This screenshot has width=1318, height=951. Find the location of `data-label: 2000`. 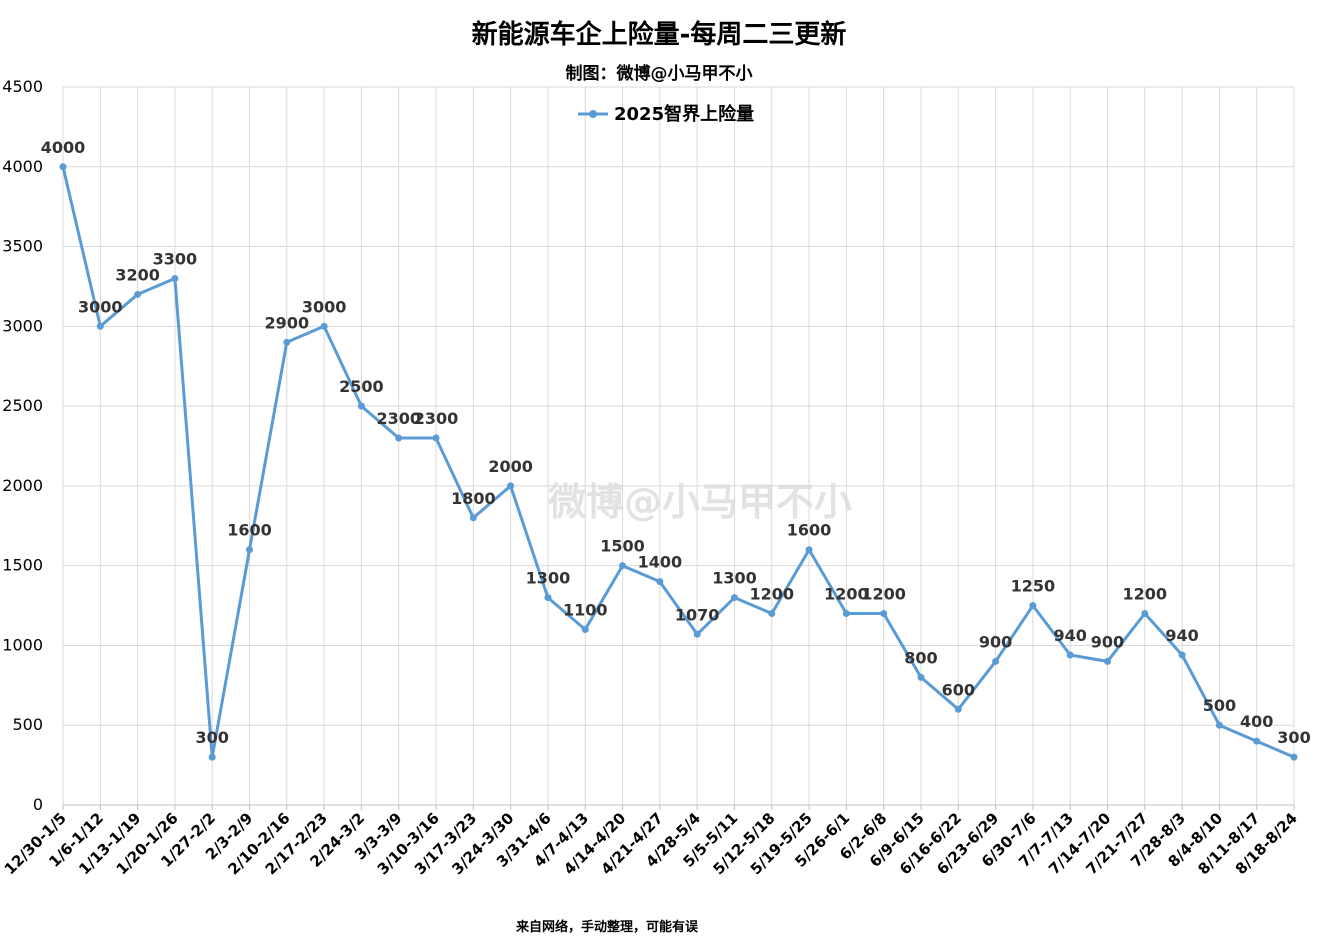

data-label: 2000 is located at coordinates (510, 466).